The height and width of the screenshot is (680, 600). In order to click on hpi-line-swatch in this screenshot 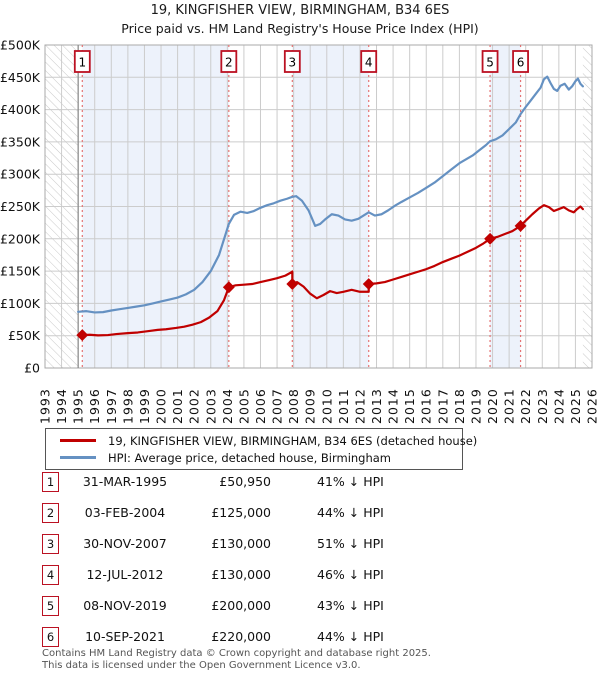, I will do `click(78, 457)`.